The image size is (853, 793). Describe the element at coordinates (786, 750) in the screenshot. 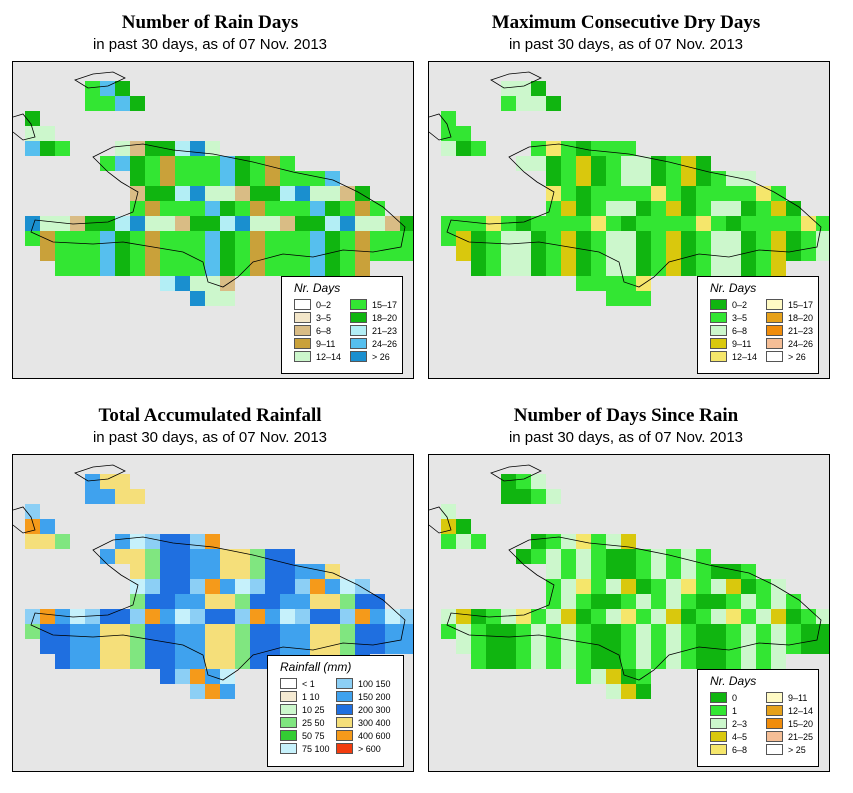

I see `legend-item: > 25` at that location.